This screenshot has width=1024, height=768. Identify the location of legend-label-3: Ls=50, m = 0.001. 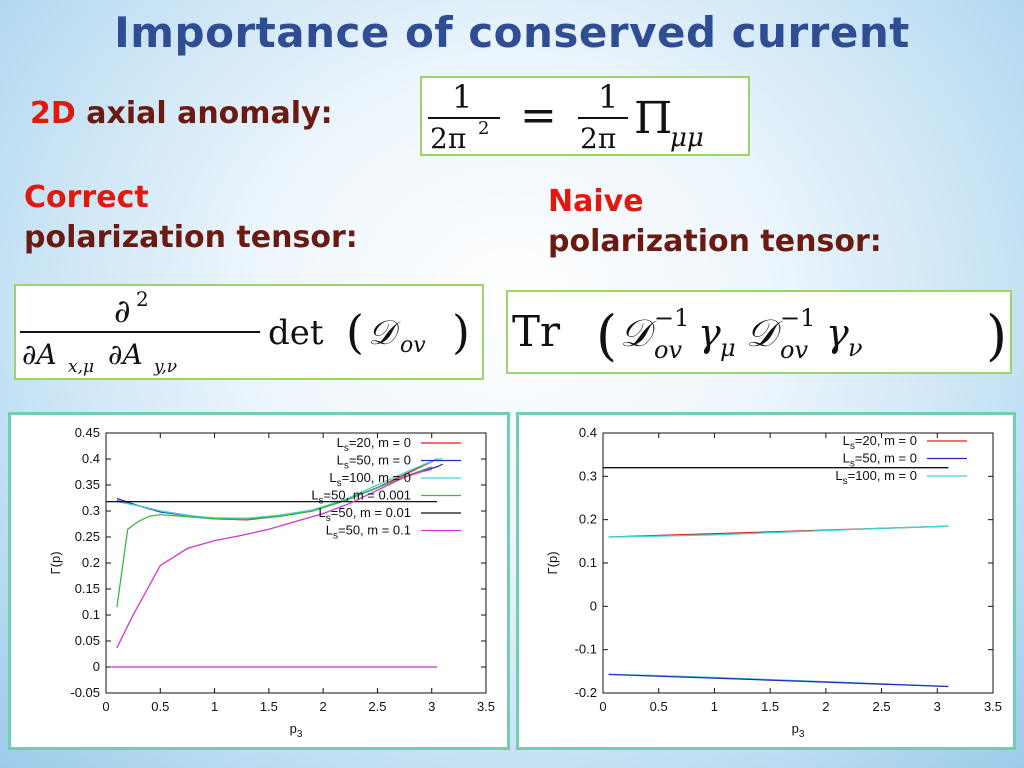
(361, 497).